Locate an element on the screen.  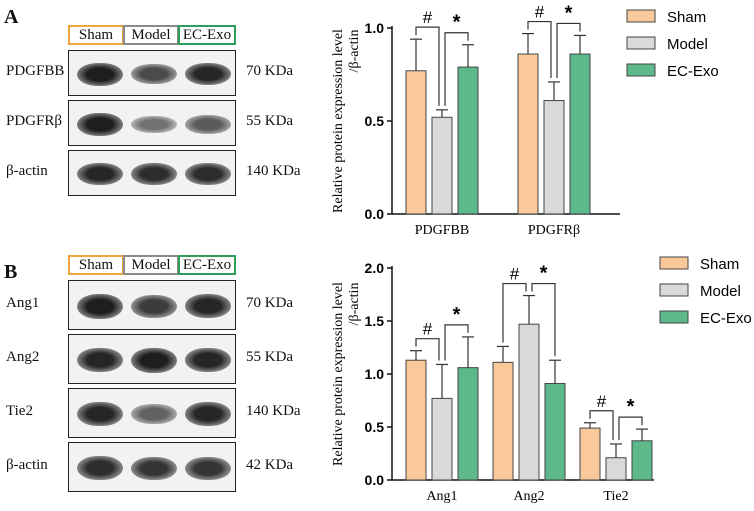
legend-item-model: Model is located at coordinates (700, 291).